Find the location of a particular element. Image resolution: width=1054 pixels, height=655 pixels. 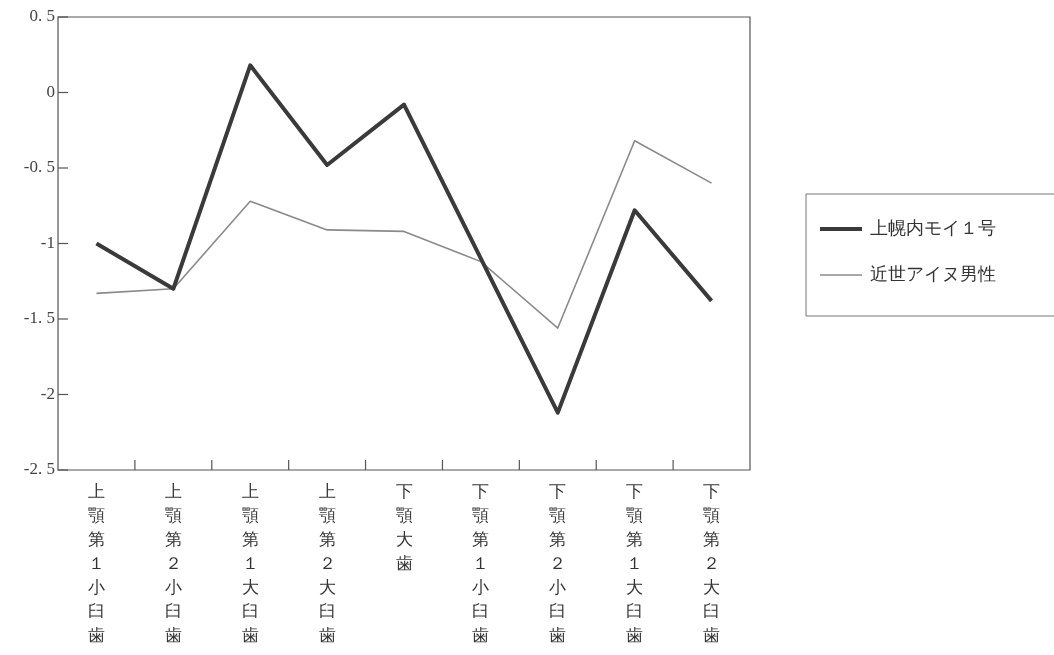

x-tick-label: 上顎第２大臼歯 is located at coordinates (327, 562).